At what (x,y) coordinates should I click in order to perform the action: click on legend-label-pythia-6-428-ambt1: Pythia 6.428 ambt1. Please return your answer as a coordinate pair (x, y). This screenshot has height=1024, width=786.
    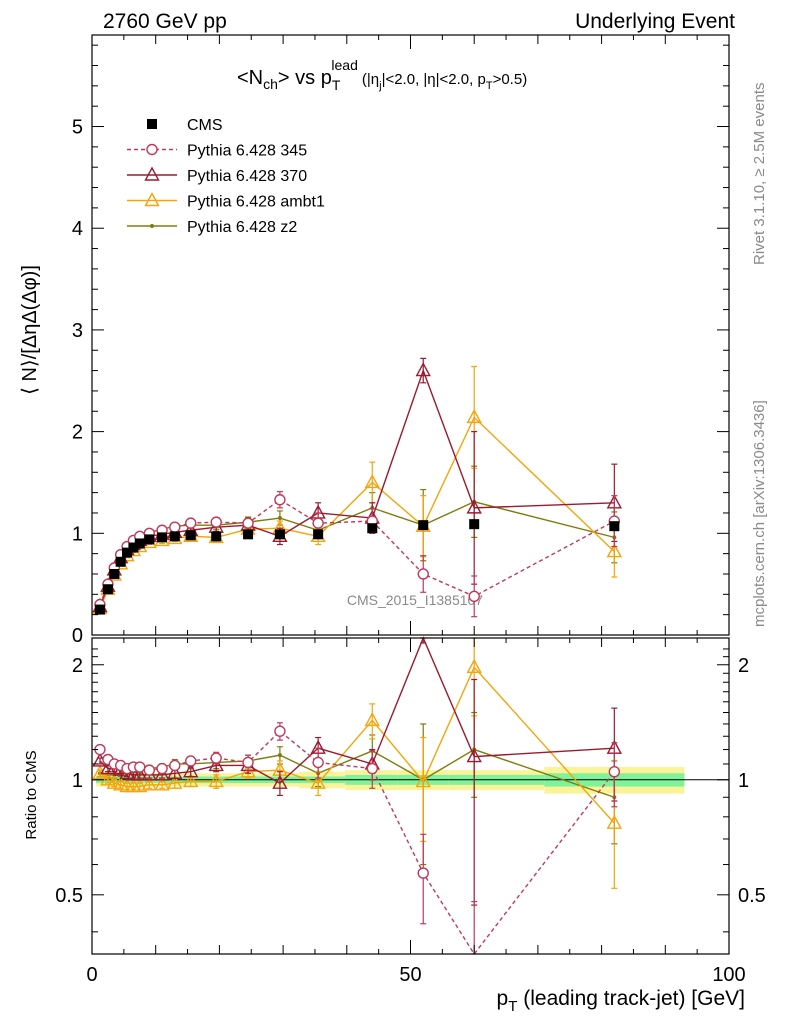
    Looking at the image, I should click on (256, 202).